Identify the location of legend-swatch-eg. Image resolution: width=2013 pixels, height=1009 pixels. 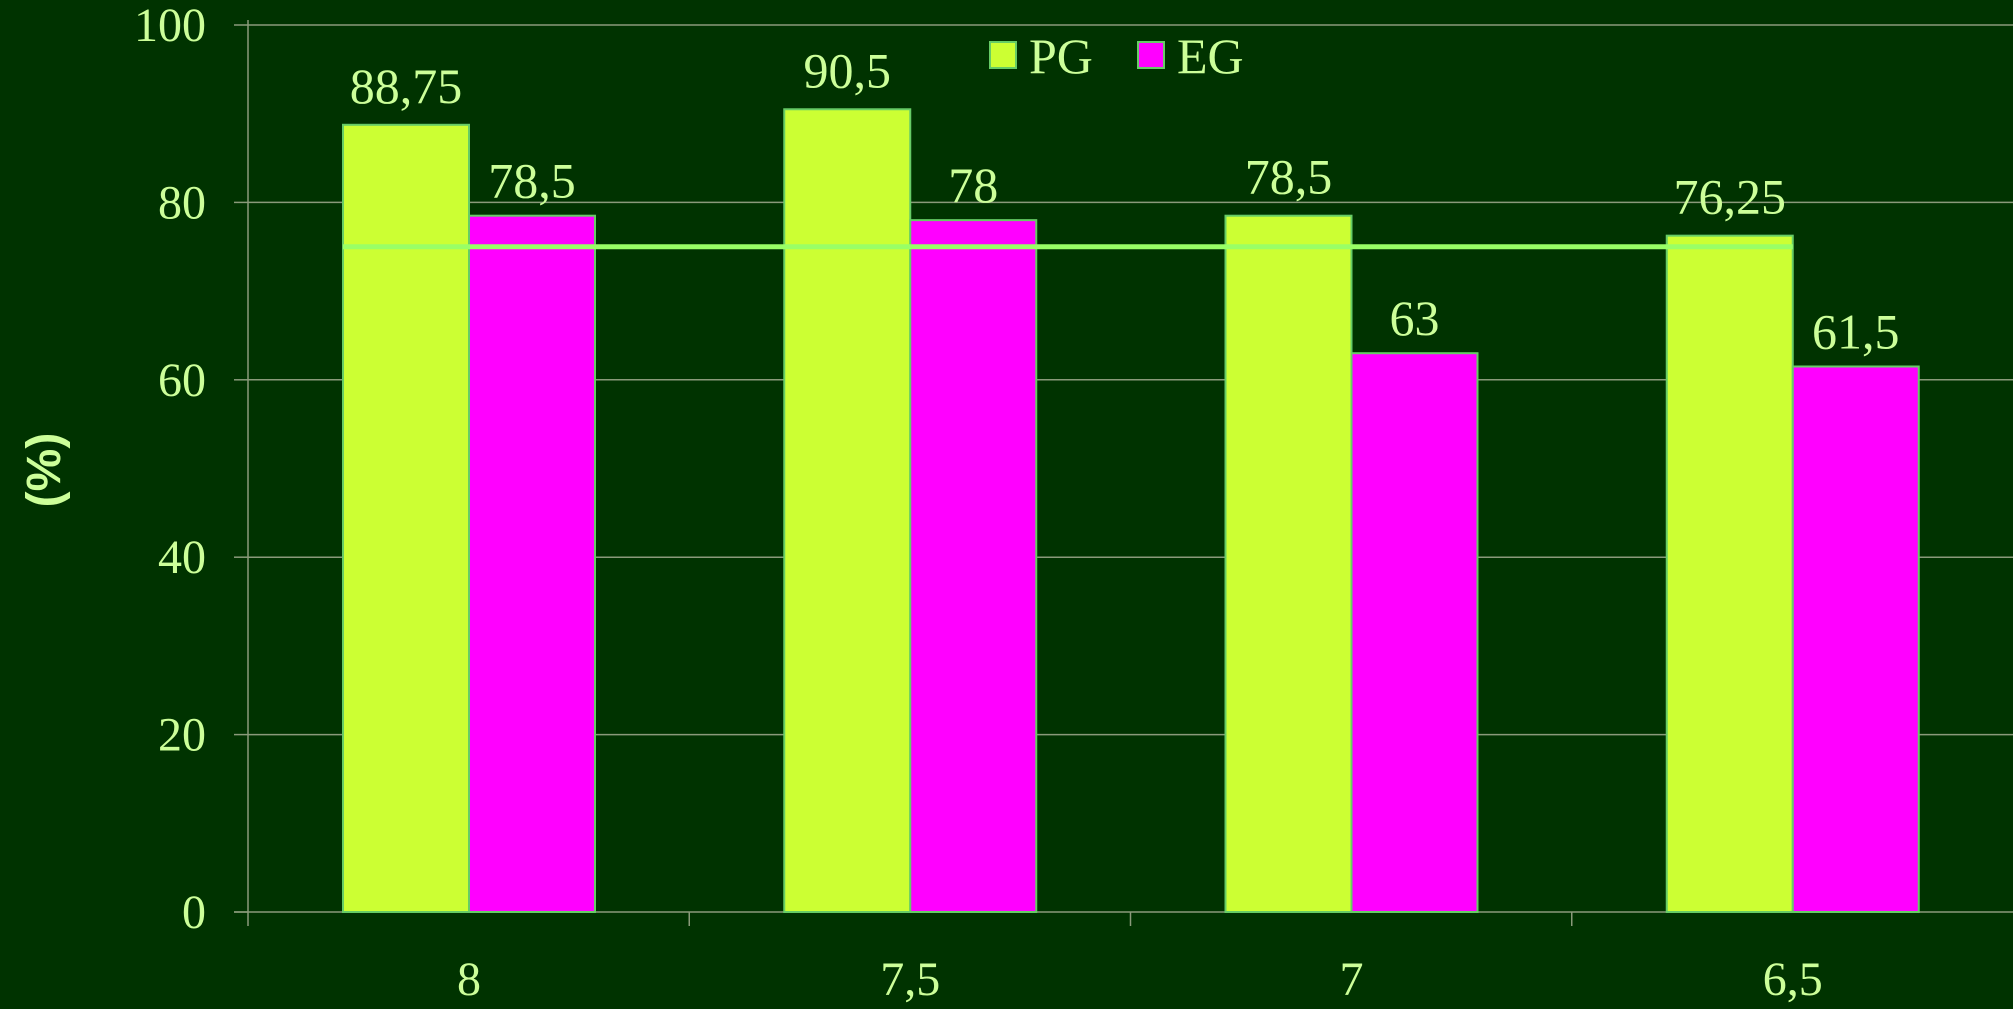
(1151, 55).